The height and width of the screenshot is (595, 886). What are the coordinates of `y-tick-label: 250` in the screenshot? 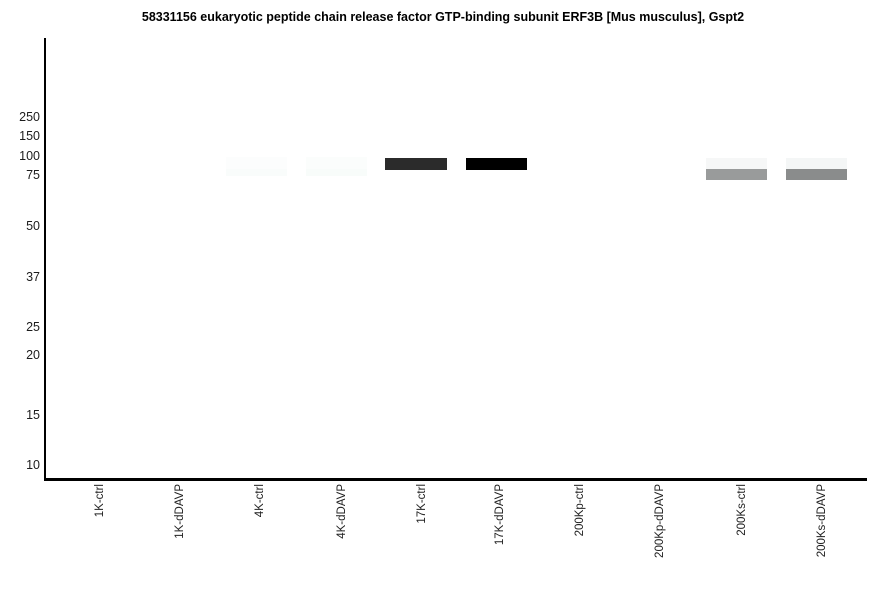 It's located at (29, 117).